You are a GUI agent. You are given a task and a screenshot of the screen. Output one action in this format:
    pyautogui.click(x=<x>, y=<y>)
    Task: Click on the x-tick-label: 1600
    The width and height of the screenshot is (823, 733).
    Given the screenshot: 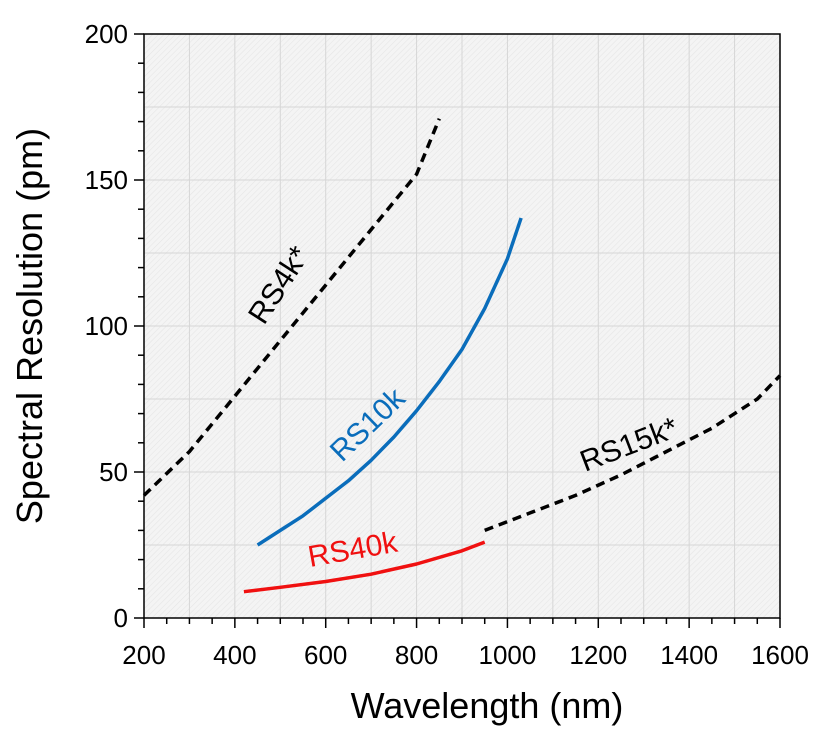 What is the action you would take?
    pyautogui.click(x=780, y=655)
    